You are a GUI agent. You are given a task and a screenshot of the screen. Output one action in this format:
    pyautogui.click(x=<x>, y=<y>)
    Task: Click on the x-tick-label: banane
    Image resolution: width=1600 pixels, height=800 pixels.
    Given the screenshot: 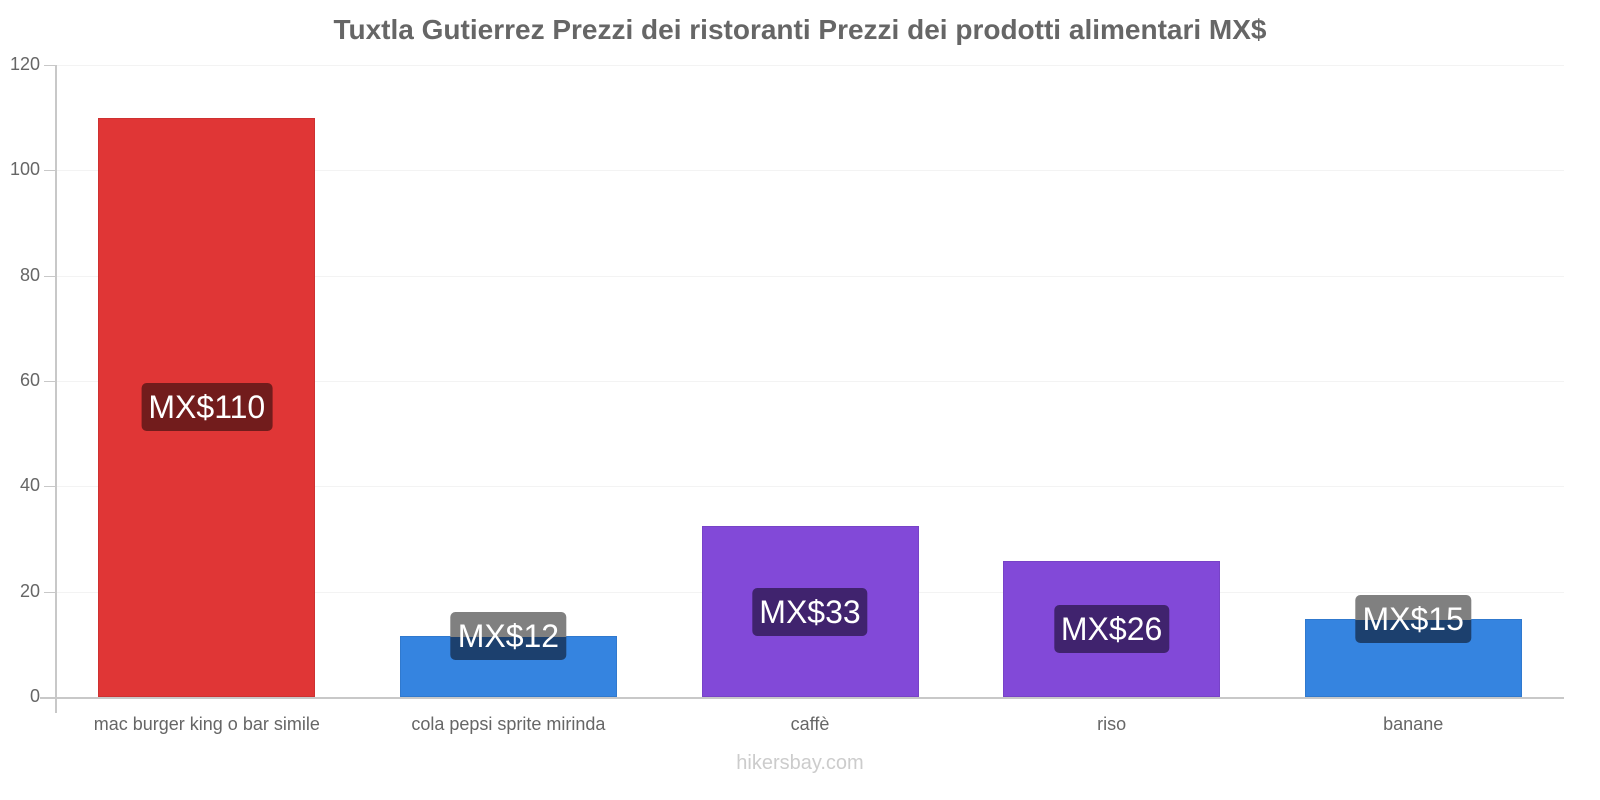 What is the action you would take?
    pyautogui.click(x=1413, y=724)
    